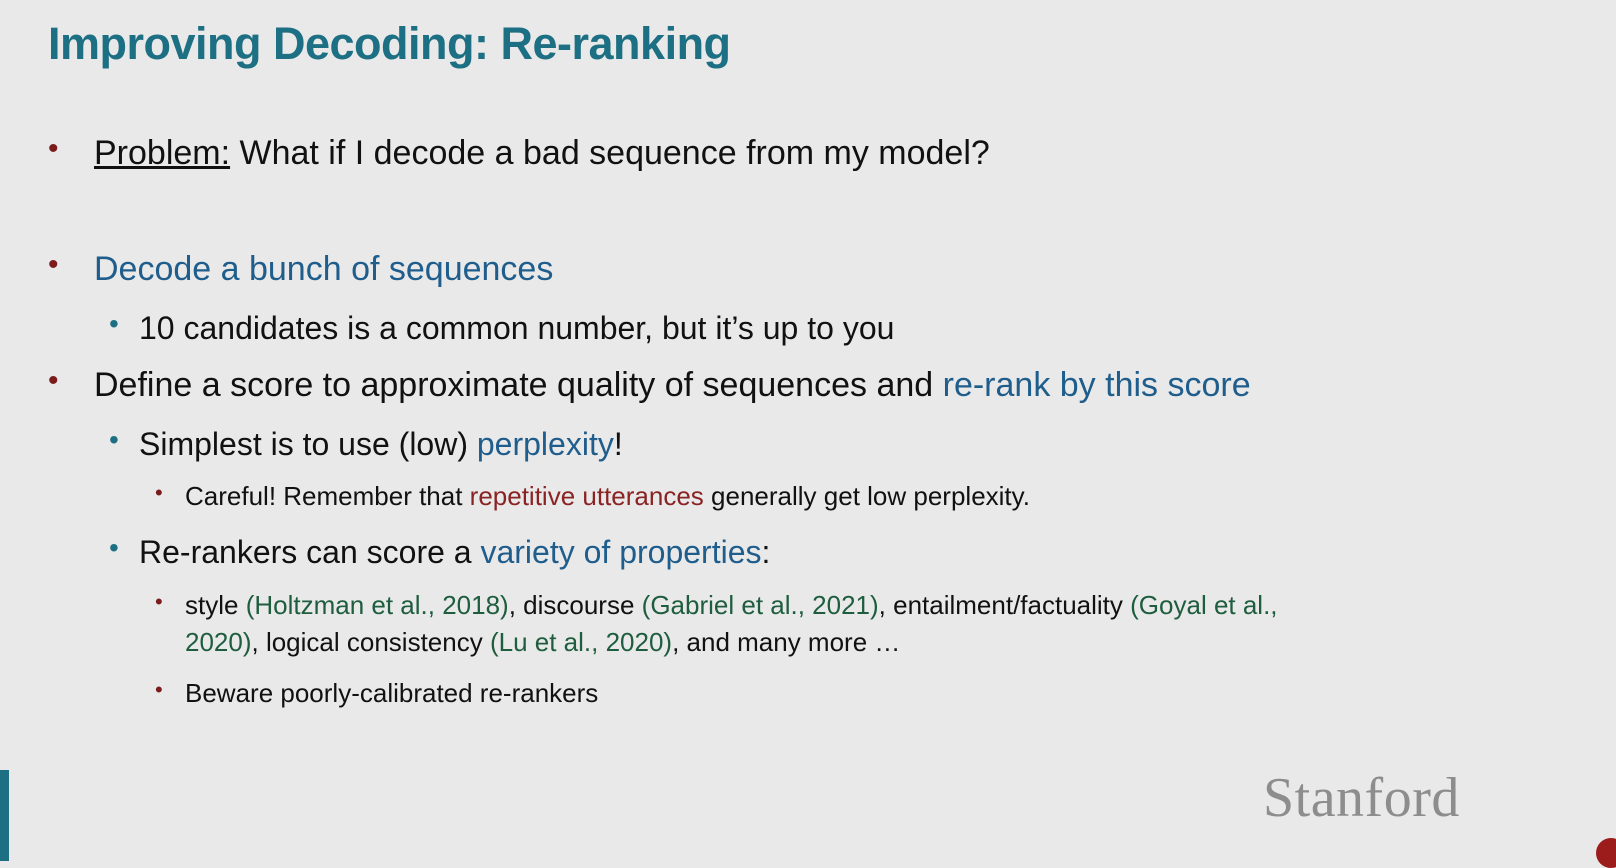 This screenshot has height=868, width=1616. Describe the element at coordinates (1004, 605) in the screenshot. I see `prop-entailment: , entailment/factuality` at that location.